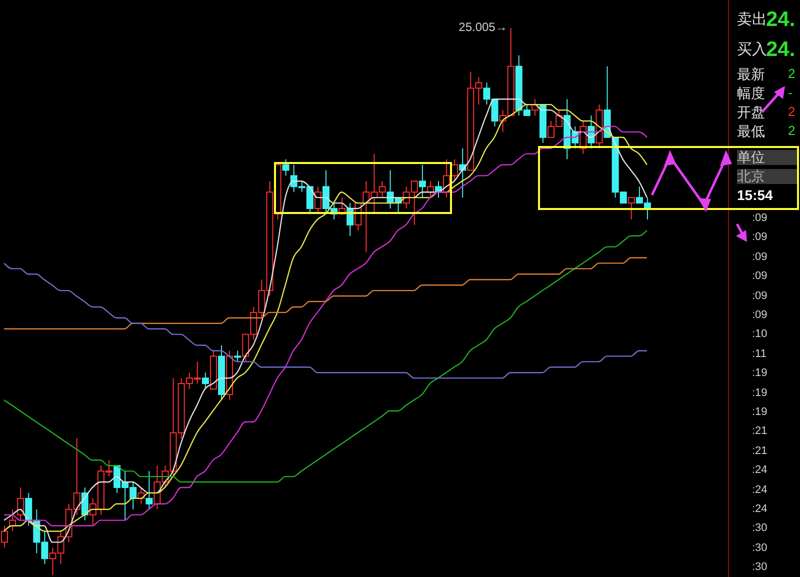 Image resolution: width=800 pixels, height=577 pixels. Describe the element at coordinates (768, 176) in the screenshot. I see `text: 北京` at that location.